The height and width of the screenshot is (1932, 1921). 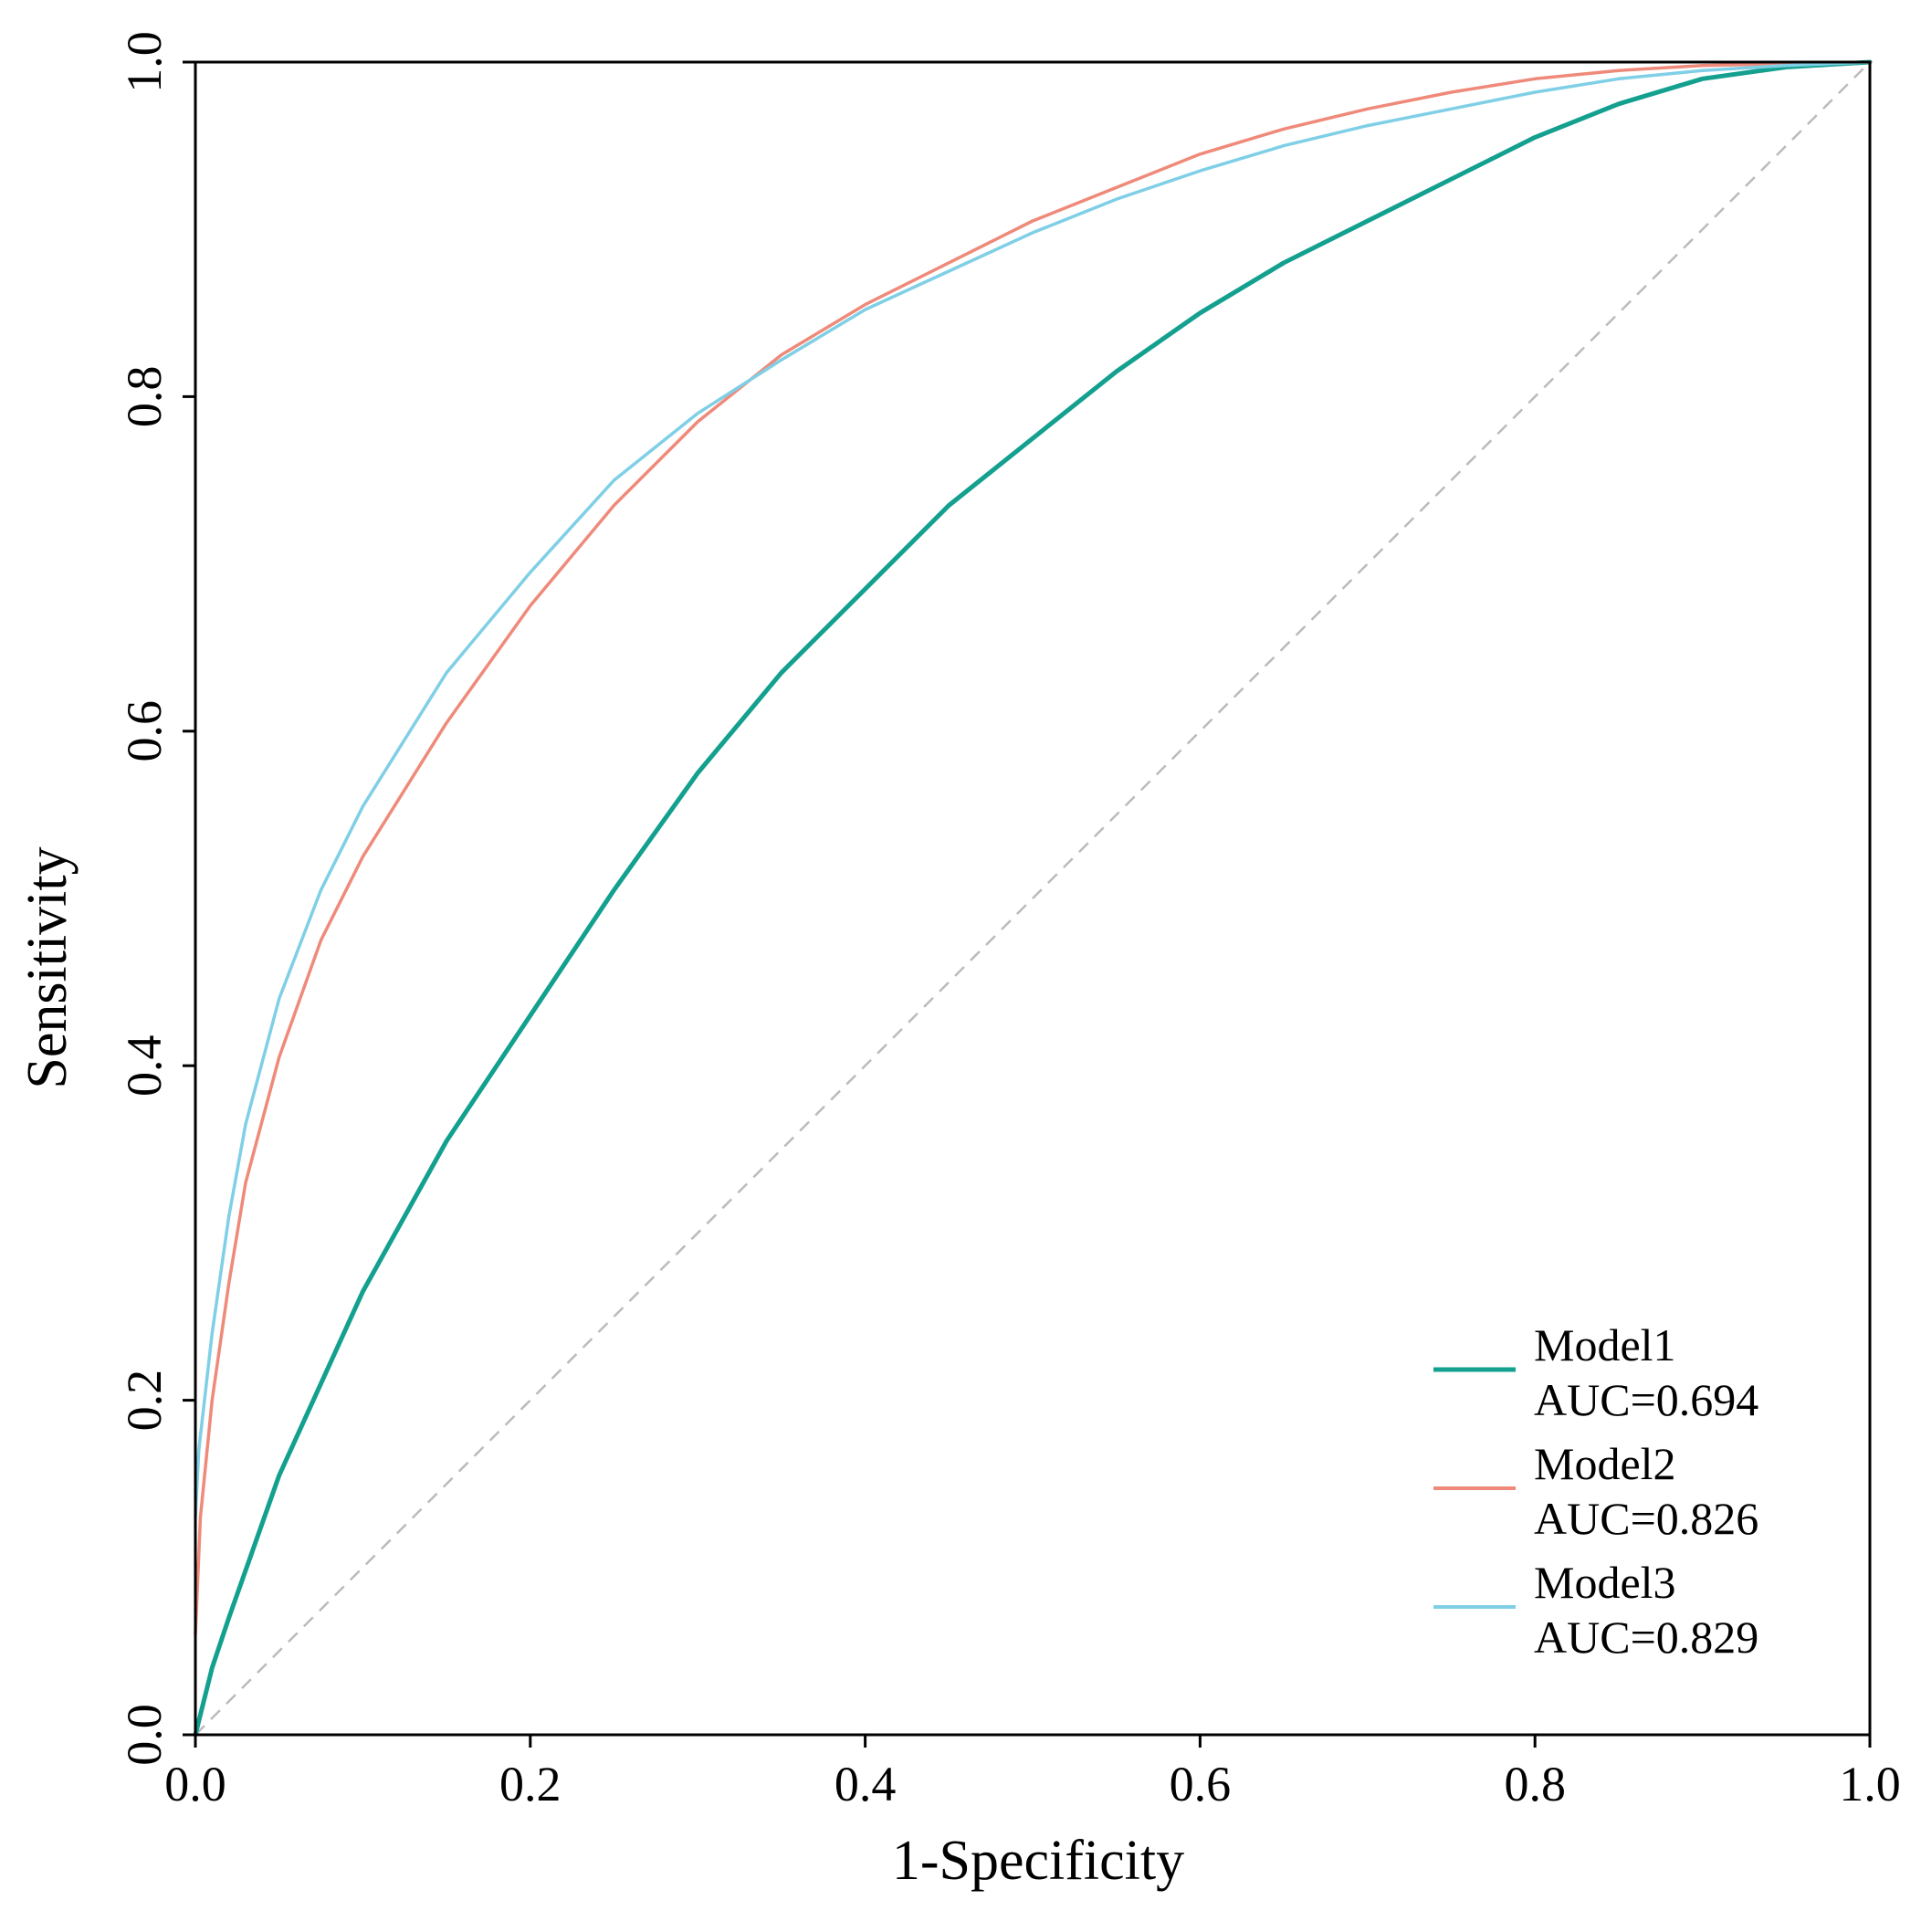 What do you see at coordinates (48, 967) in the screenshot?
I see `y-axis-title: Sensitivity` at bounding box center [48, 967].